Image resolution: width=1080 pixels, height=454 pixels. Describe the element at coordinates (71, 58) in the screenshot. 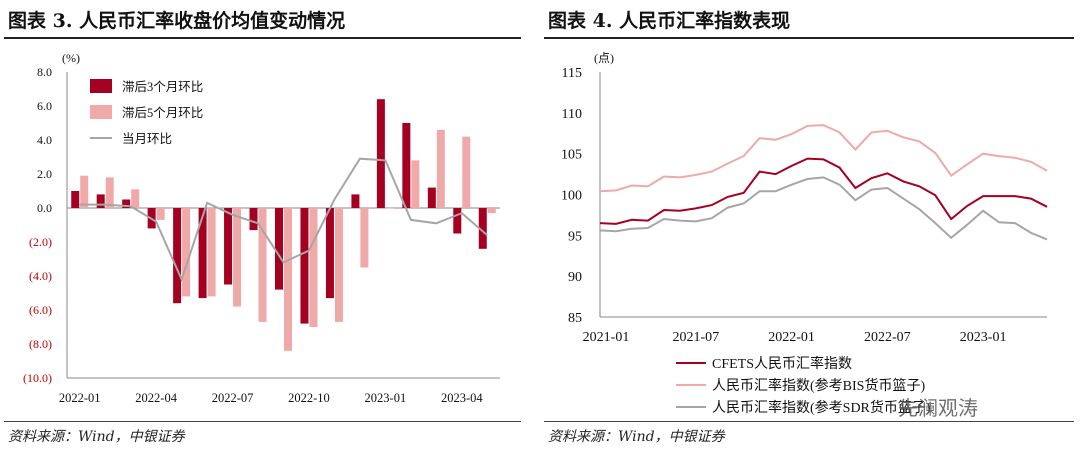

I see `left-unit-label: (%)` at that location.